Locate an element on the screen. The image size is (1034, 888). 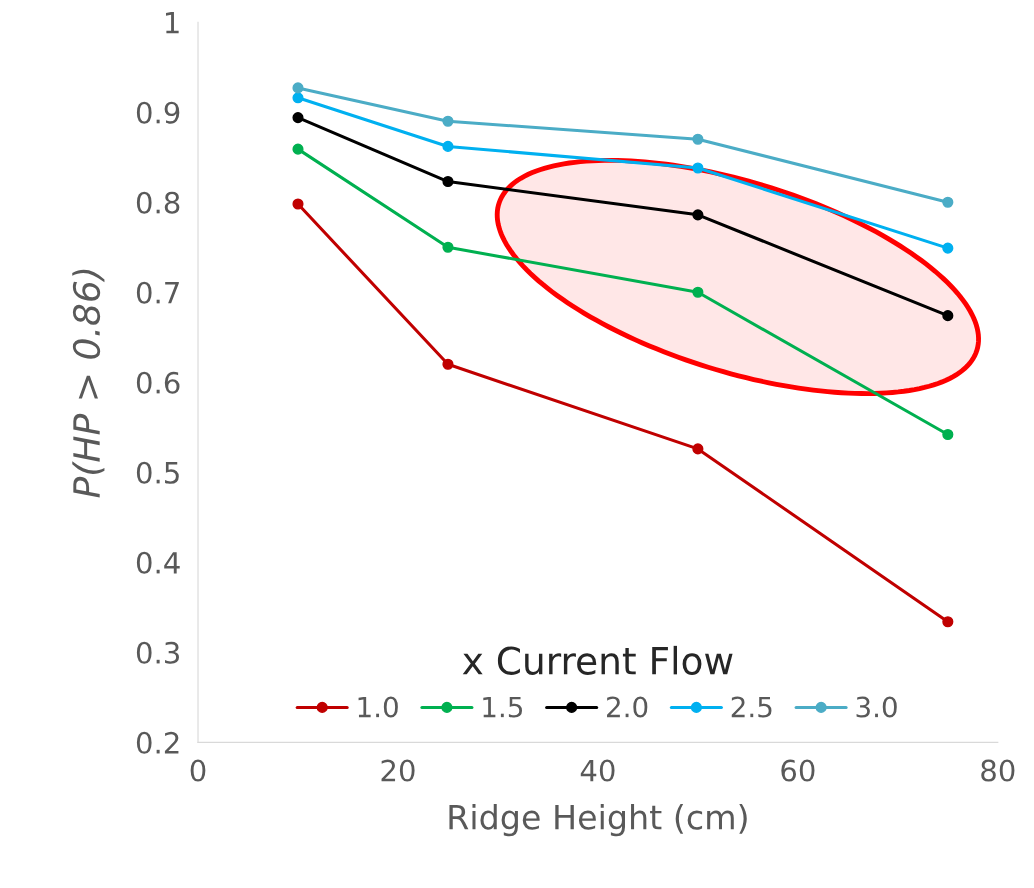
x-axis-title: Ridge Height (cm) is located at coordinates (598, 820).